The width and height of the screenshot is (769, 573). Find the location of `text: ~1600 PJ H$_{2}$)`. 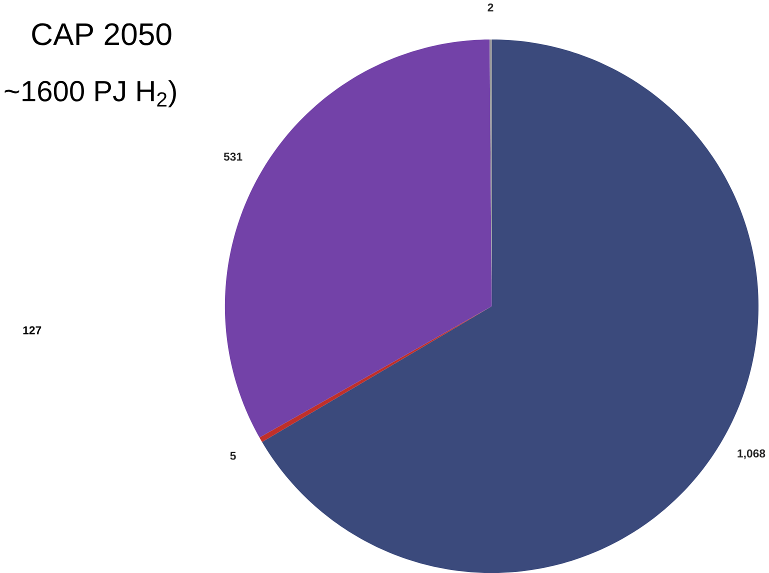

text: ~1600 PJ H$_{2}$) is located at coordinates (90, 94).